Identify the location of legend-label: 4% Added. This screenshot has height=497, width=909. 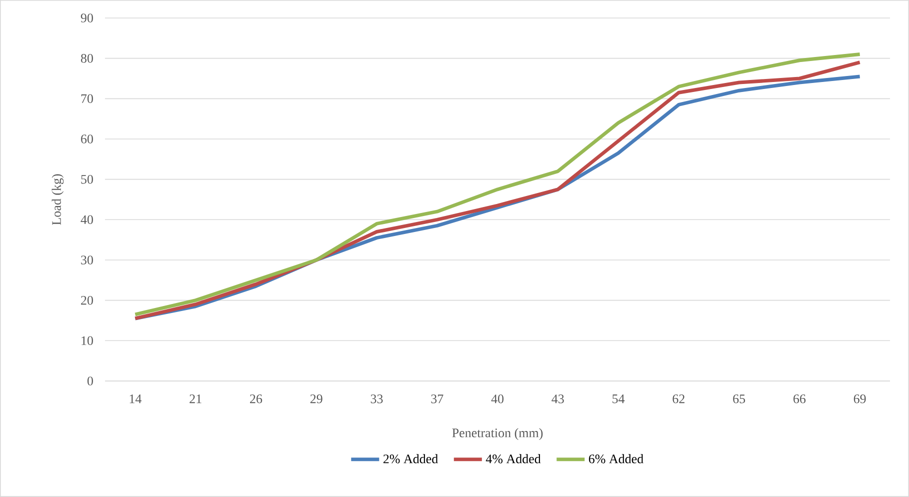
(513, 459).